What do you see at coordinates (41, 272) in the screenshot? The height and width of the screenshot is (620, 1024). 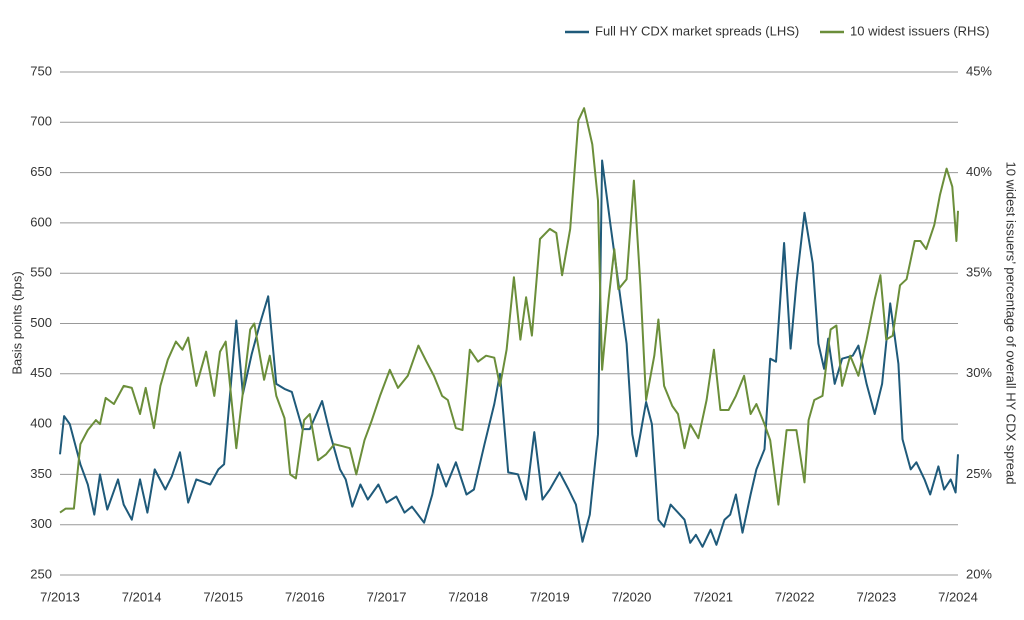 I see `y-tick-label: 550` at bounding box center [41, 272].